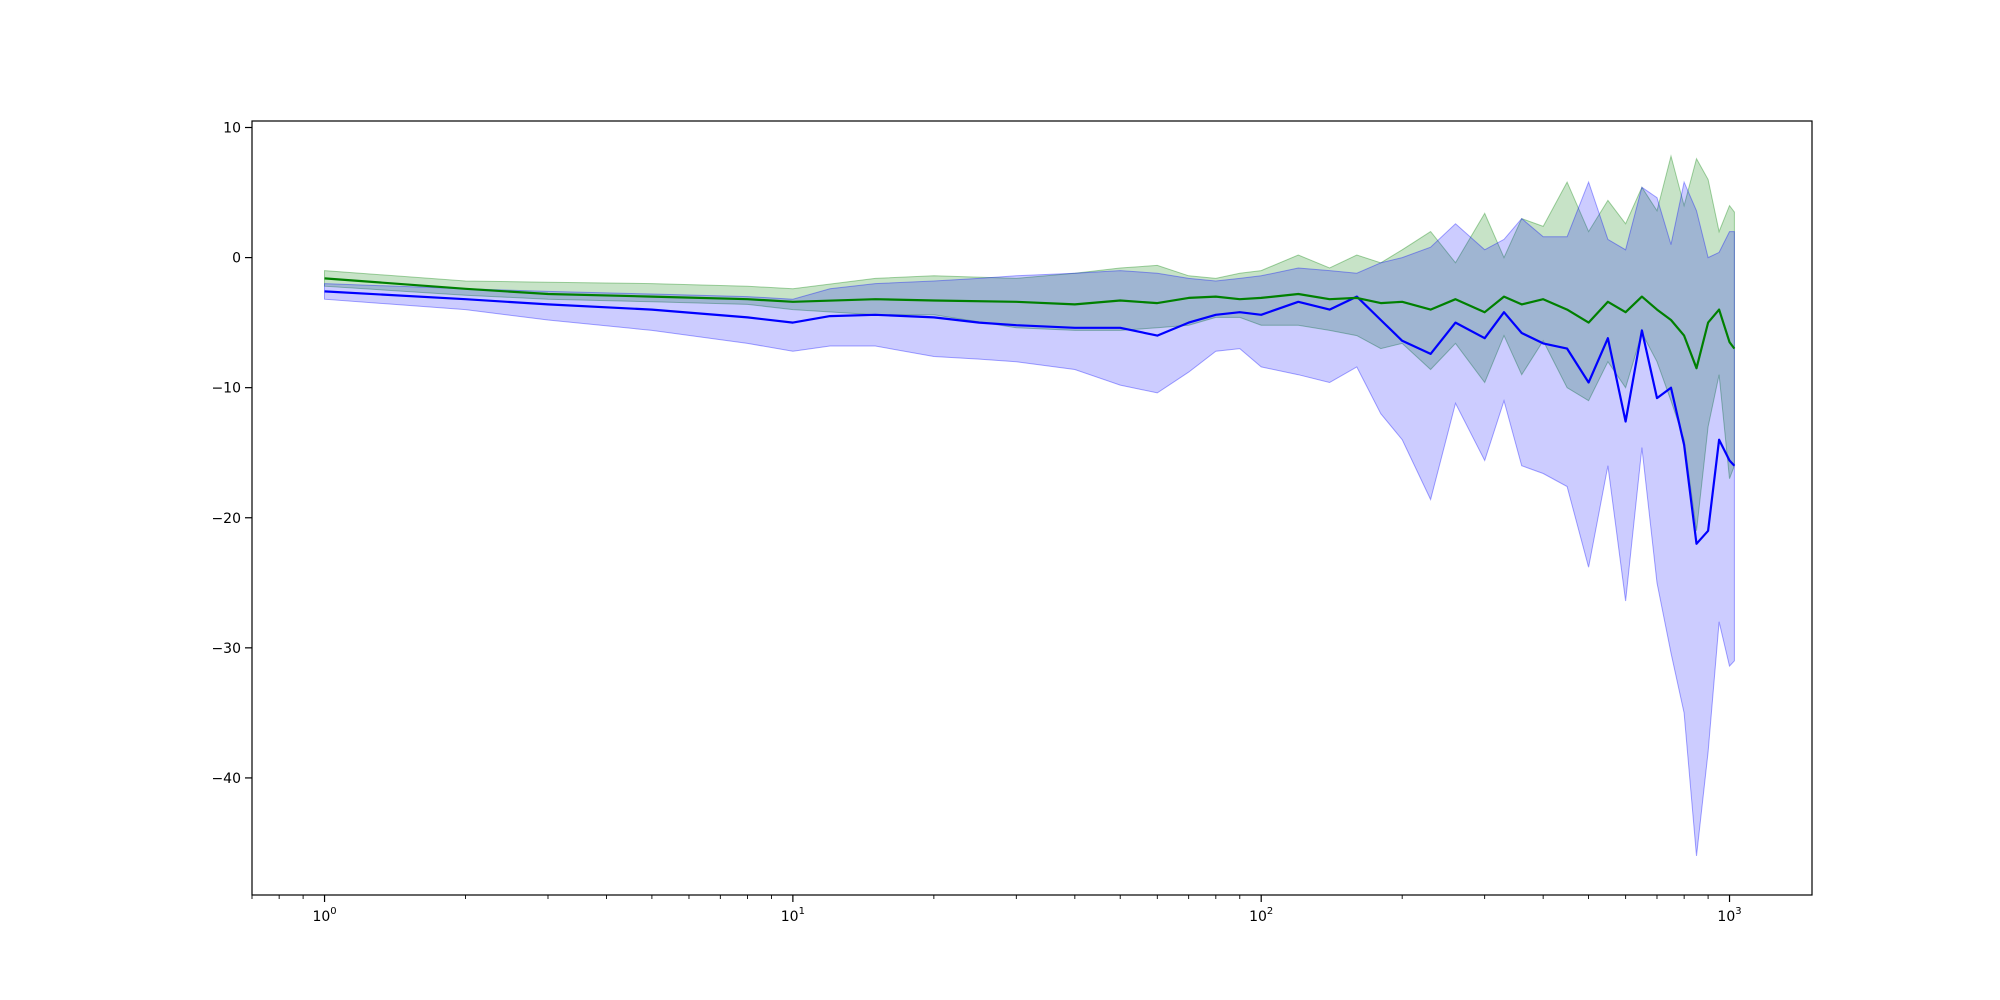  What do you see at coordinates (1729, 915) in the screenshot?
I see `x-tick-label: 10³` at bounding box center [1729, 915].